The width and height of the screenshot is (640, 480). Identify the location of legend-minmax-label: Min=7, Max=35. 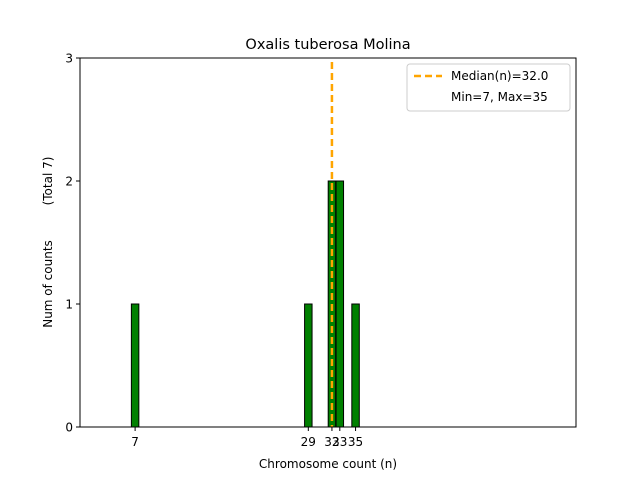
(499, 97).